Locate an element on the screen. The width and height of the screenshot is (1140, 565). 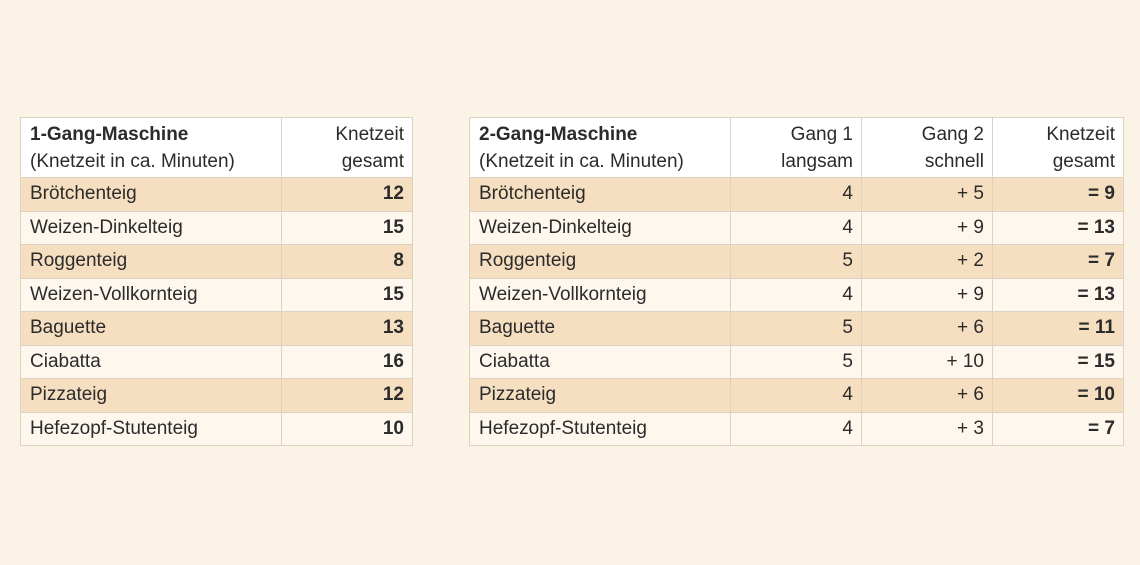
table-row: Weizen-Vollkornteig 15 is located at coordinates (216, 294).